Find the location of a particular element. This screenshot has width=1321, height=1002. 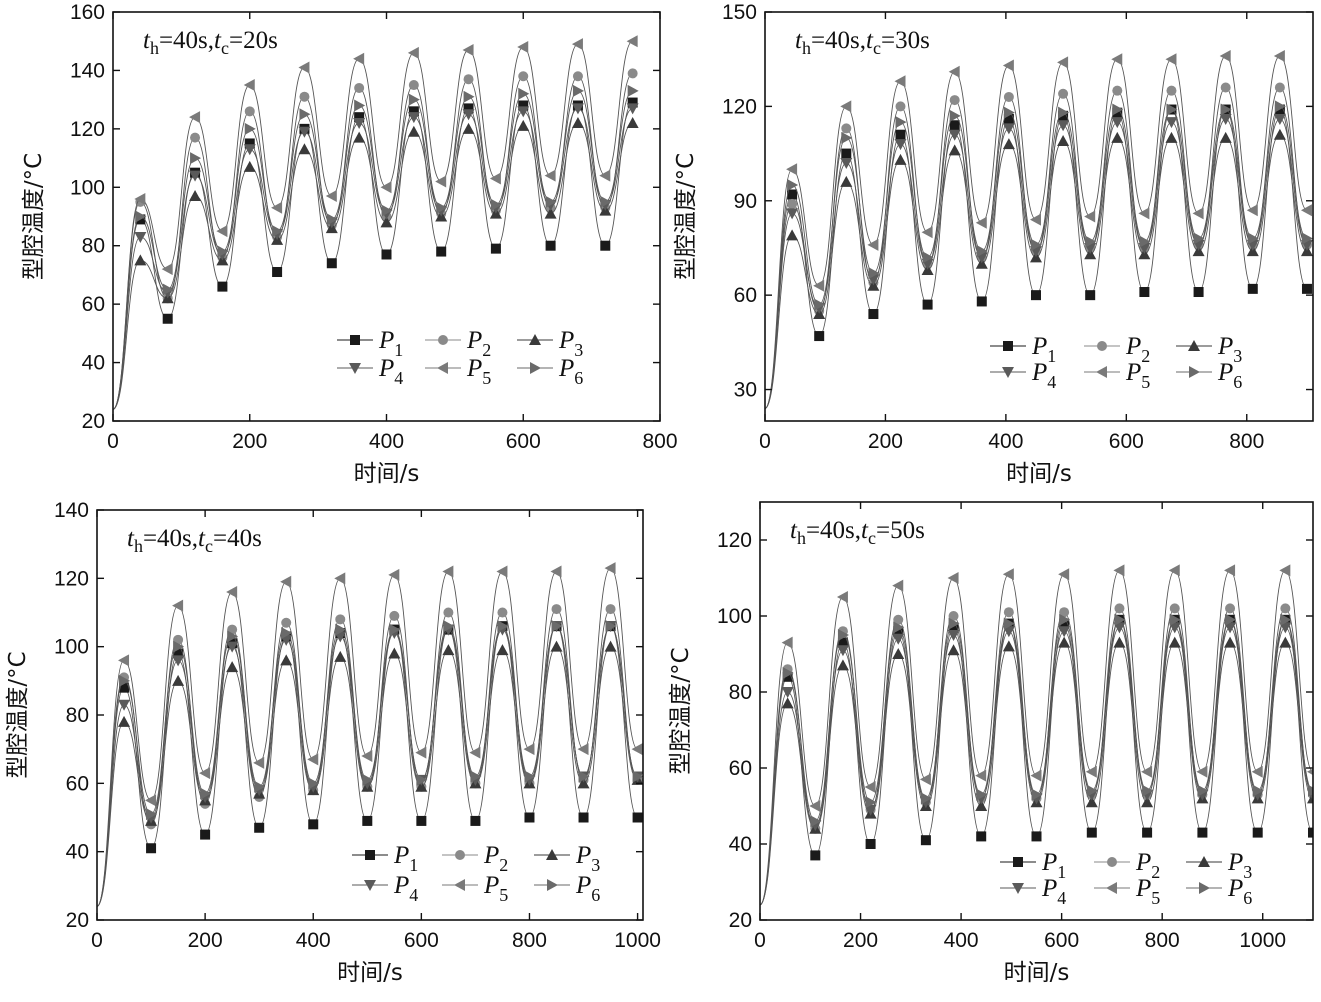

plot-area is located at coordinates (376, 222).